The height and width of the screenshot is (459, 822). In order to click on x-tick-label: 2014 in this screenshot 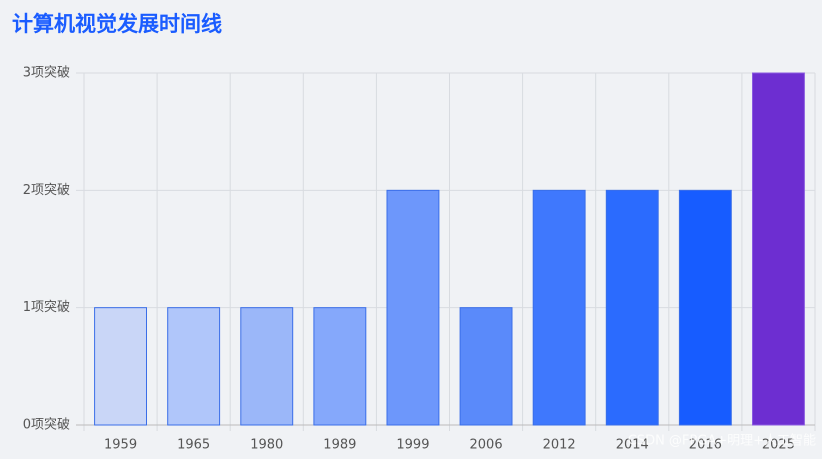, I will do `click(632, 445)`.